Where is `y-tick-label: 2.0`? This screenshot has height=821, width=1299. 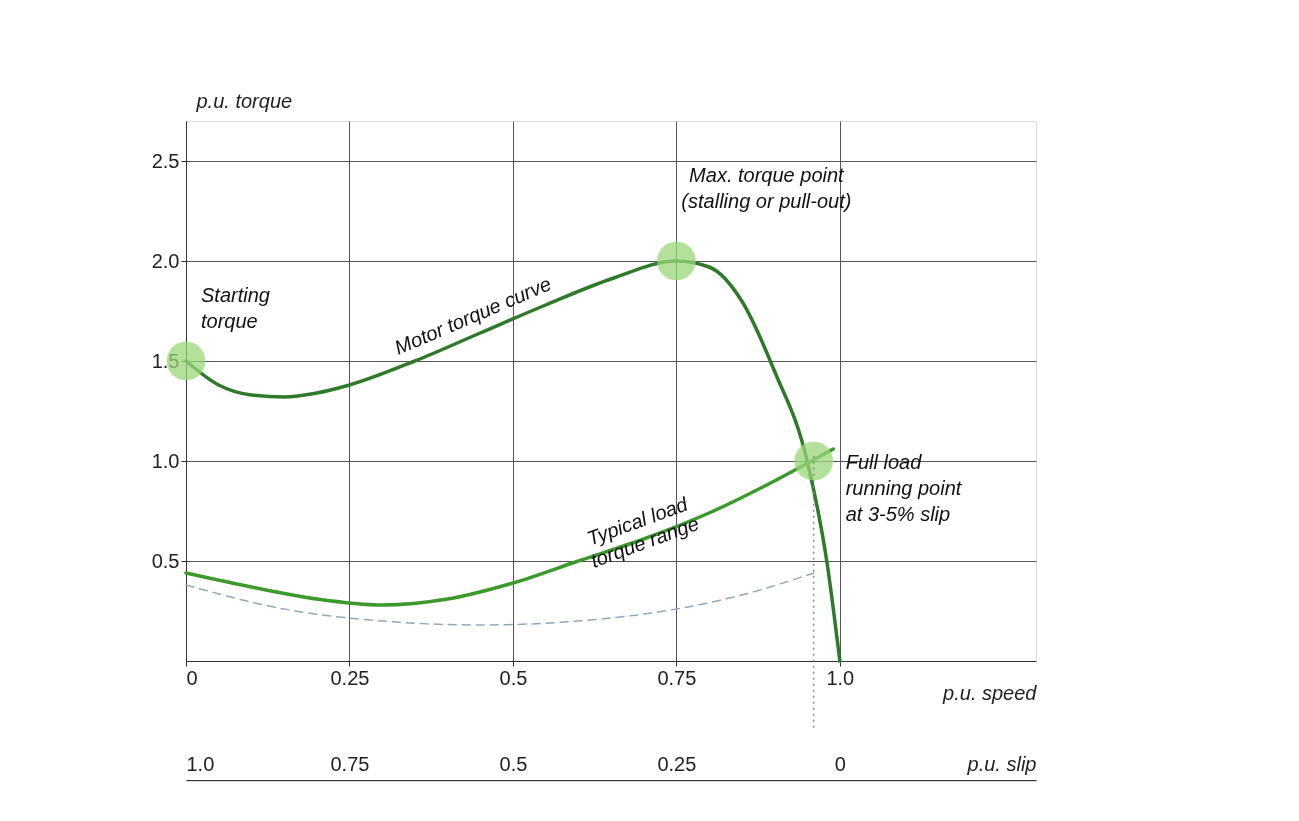
y-tick-label: 2.0 is located at coordinates (165, 260).